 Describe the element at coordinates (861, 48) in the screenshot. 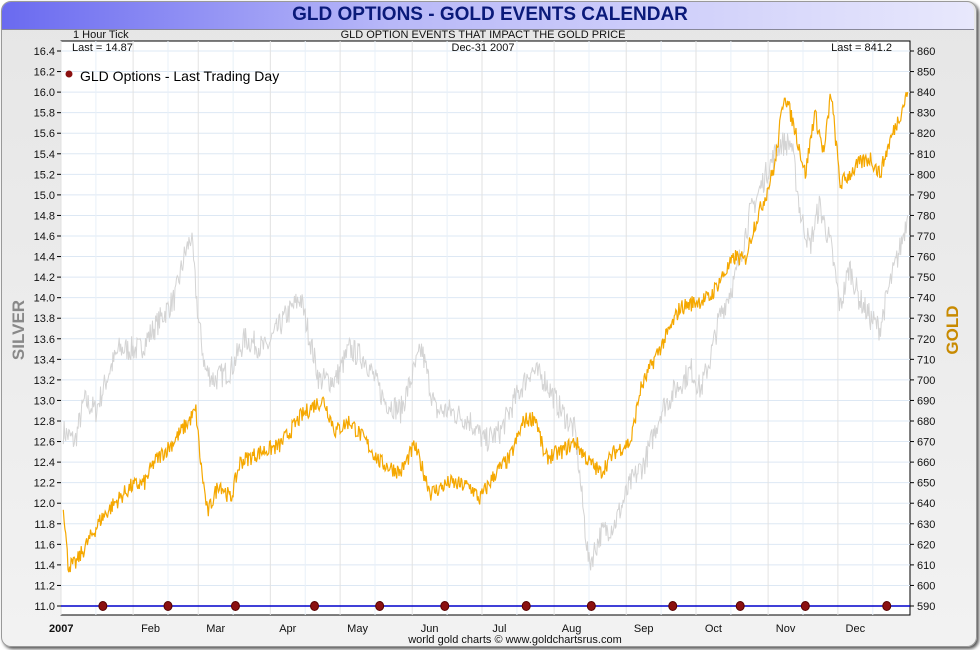

I see `last-gold: Last = 841.2` at that location.